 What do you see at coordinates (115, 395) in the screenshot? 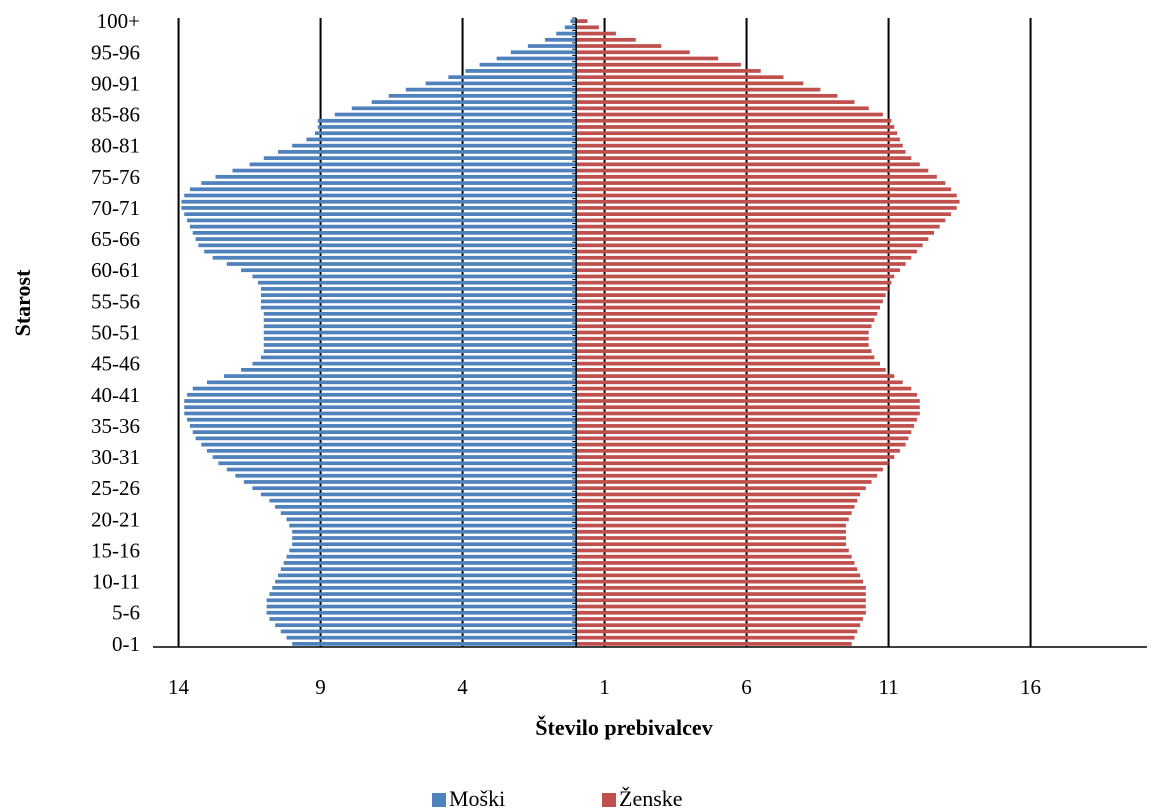
I see `y-tick-label: 40-41` at bounding box center [115, 395].